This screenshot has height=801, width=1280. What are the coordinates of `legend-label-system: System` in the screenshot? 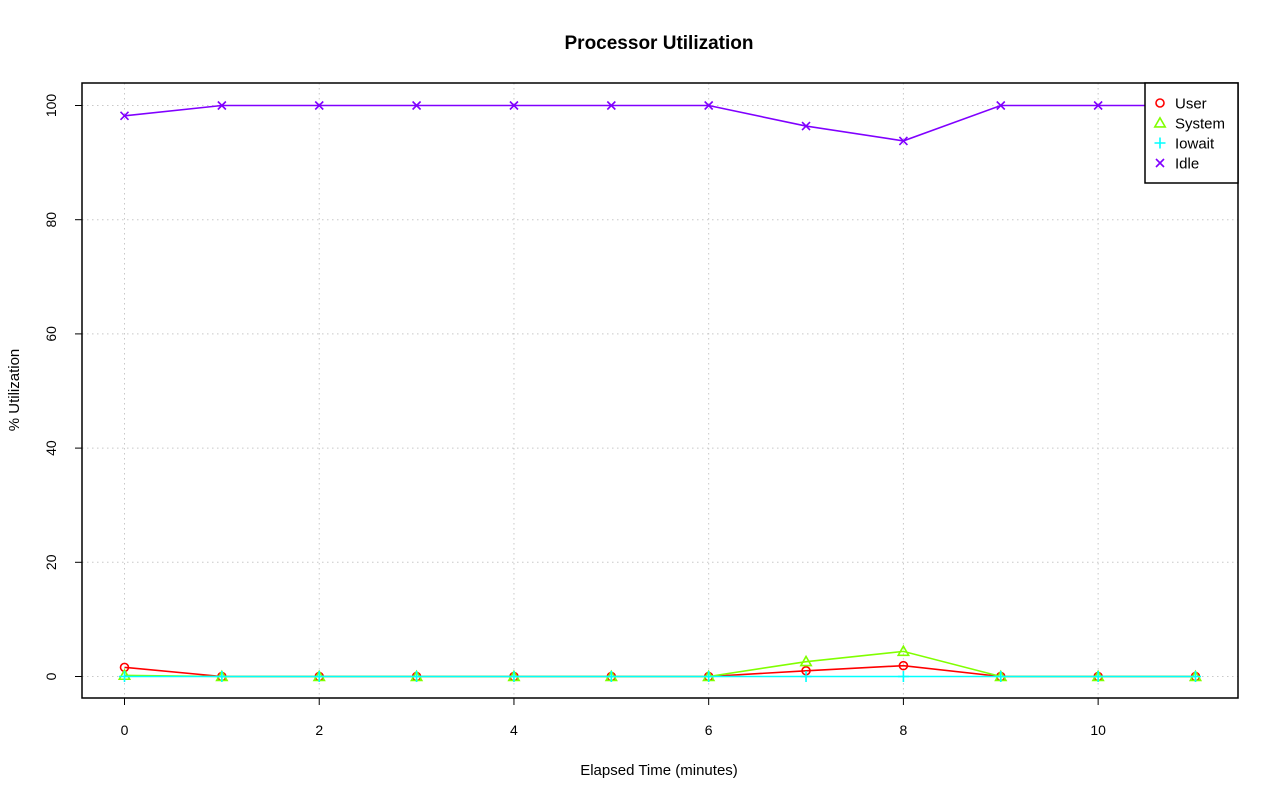 It's located at (1200, 124).